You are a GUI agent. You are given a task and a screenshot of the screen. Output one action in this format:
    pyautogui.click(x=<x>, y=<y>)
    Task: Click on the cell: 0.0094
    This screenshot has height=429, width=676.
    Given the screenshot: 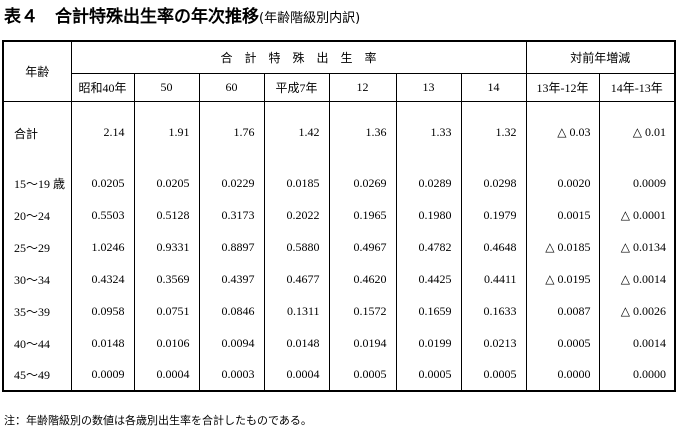 What is the action you would take?
    pyautogui.click(x=231, y=343)
    